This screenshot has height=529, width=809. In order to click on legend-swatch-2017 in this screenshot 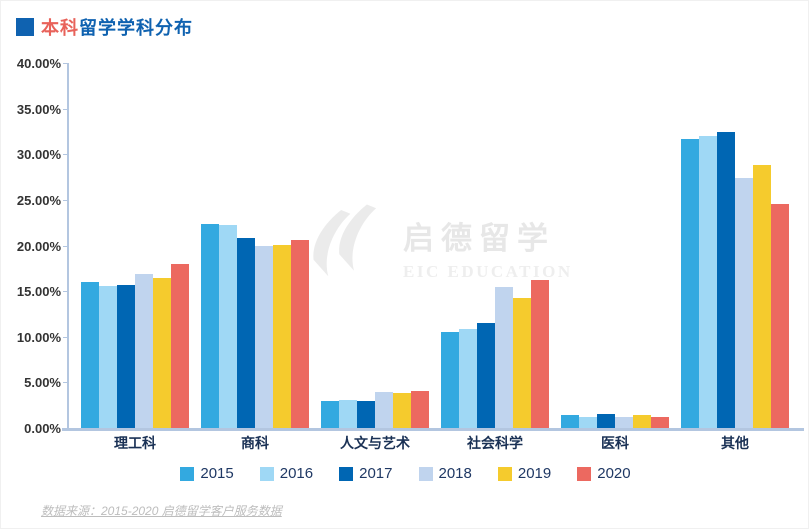, I will do `click(346, 473)`.